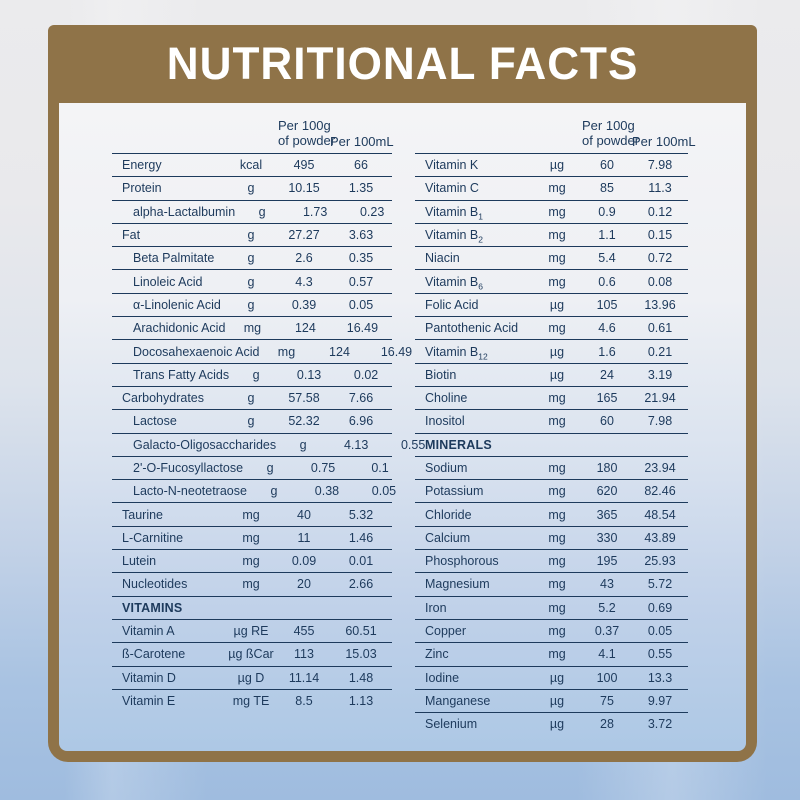 The height and width of the screenshot is (800, 800). I want to click on value-per-100g: 1.1, so click(607, 235).